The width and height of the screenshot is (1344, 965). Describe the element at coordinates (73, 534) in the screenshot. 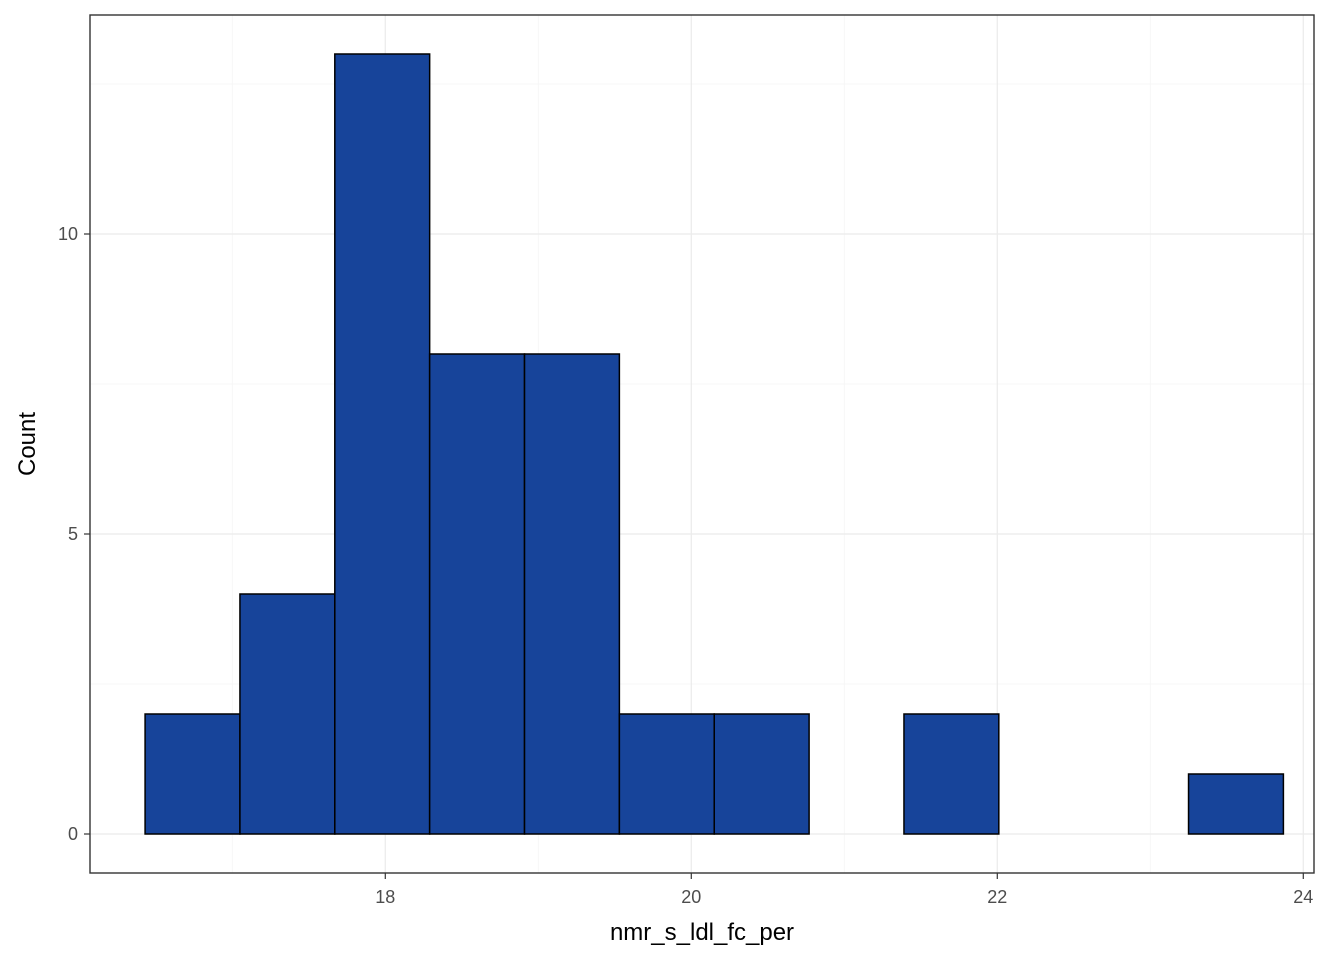

I see `y-tick-label: 5` at that location.